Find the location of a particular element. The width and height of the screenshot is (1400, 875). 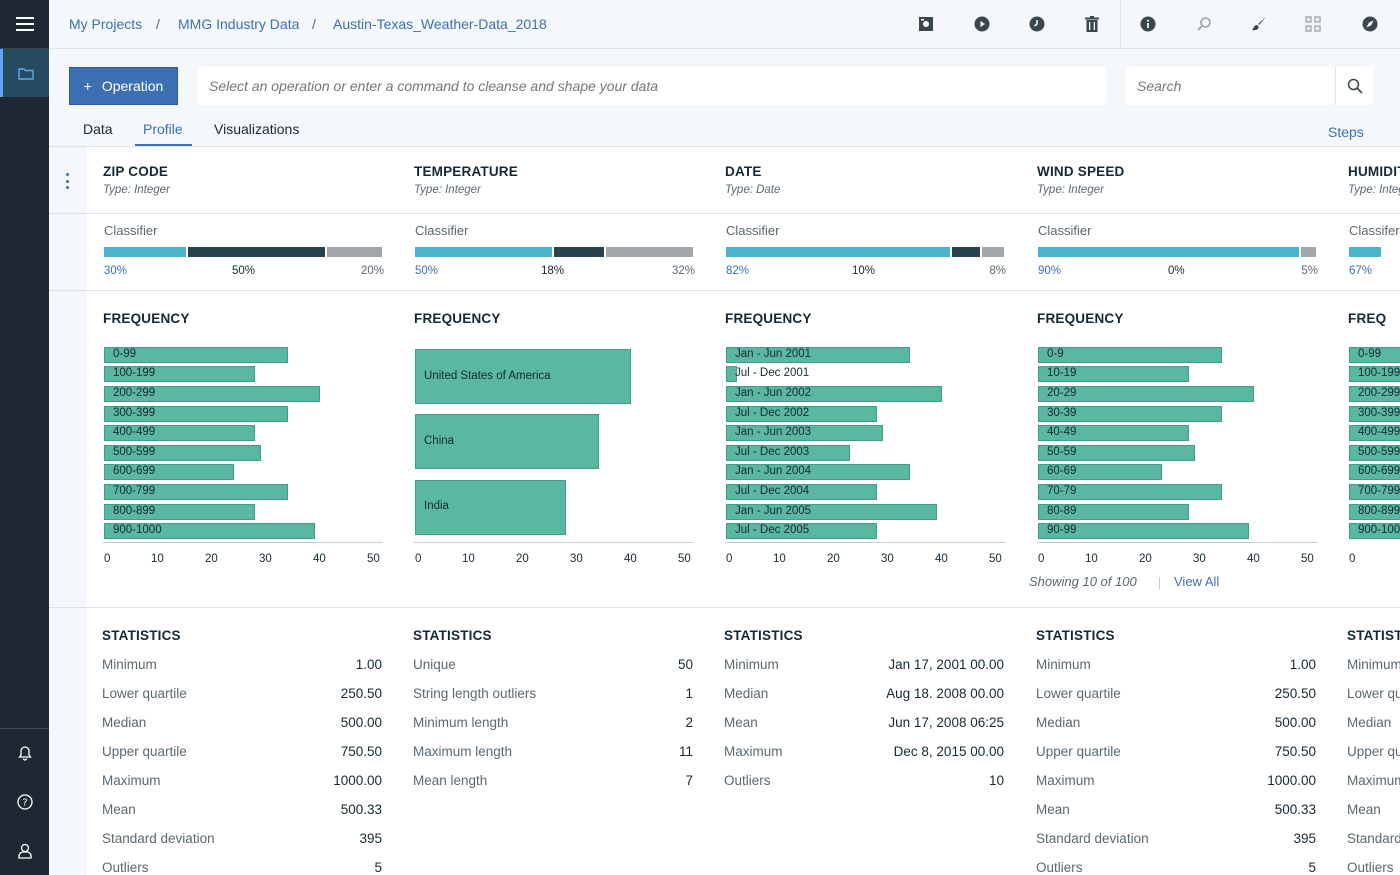

grid-icon is located at coordinates (1313, 24).